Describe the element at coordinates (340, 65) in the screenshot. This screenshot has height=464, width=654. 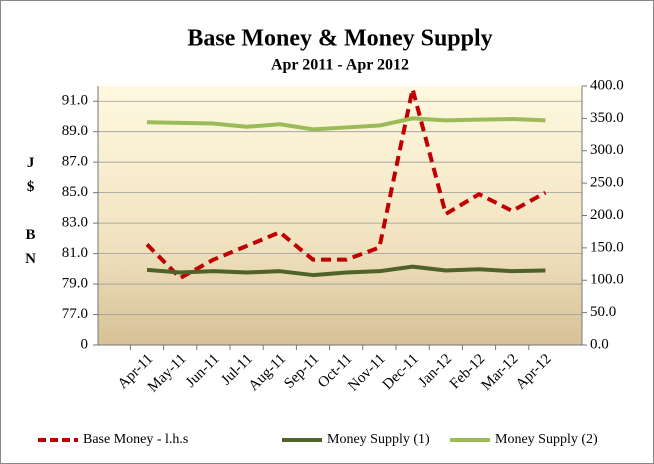
I see `chart-subtitle: Apr 2011 - Apr 2012` at that location.